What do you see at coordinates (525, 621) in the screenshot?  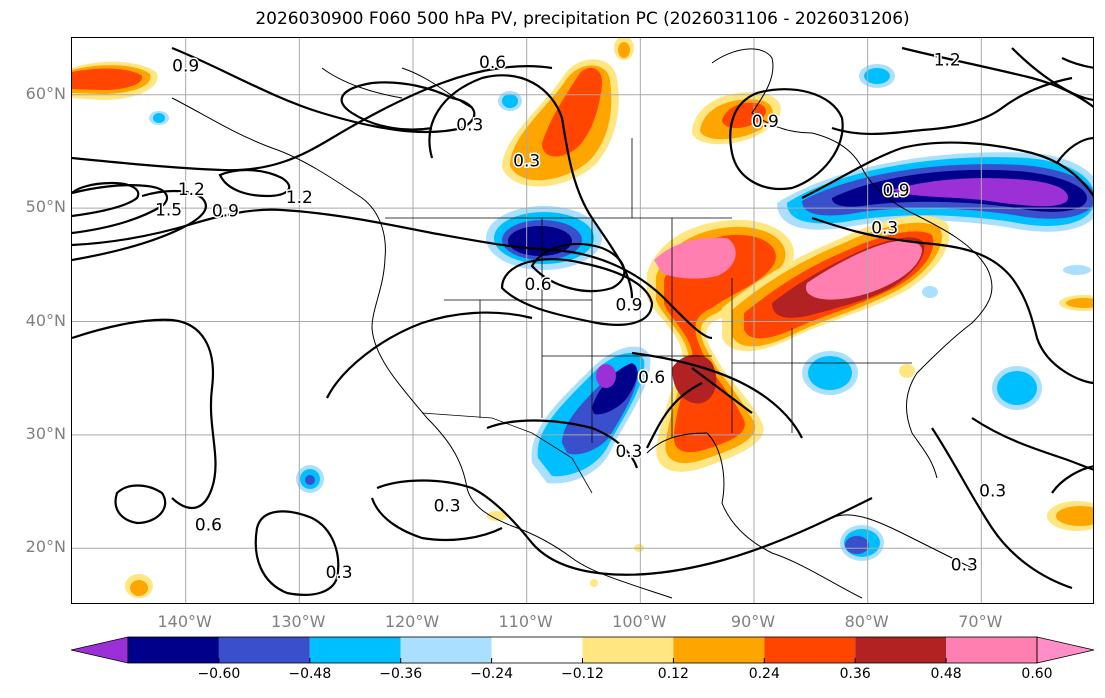 I see `longitude-tick-label: 110°W` at bounding box center [525, 621].